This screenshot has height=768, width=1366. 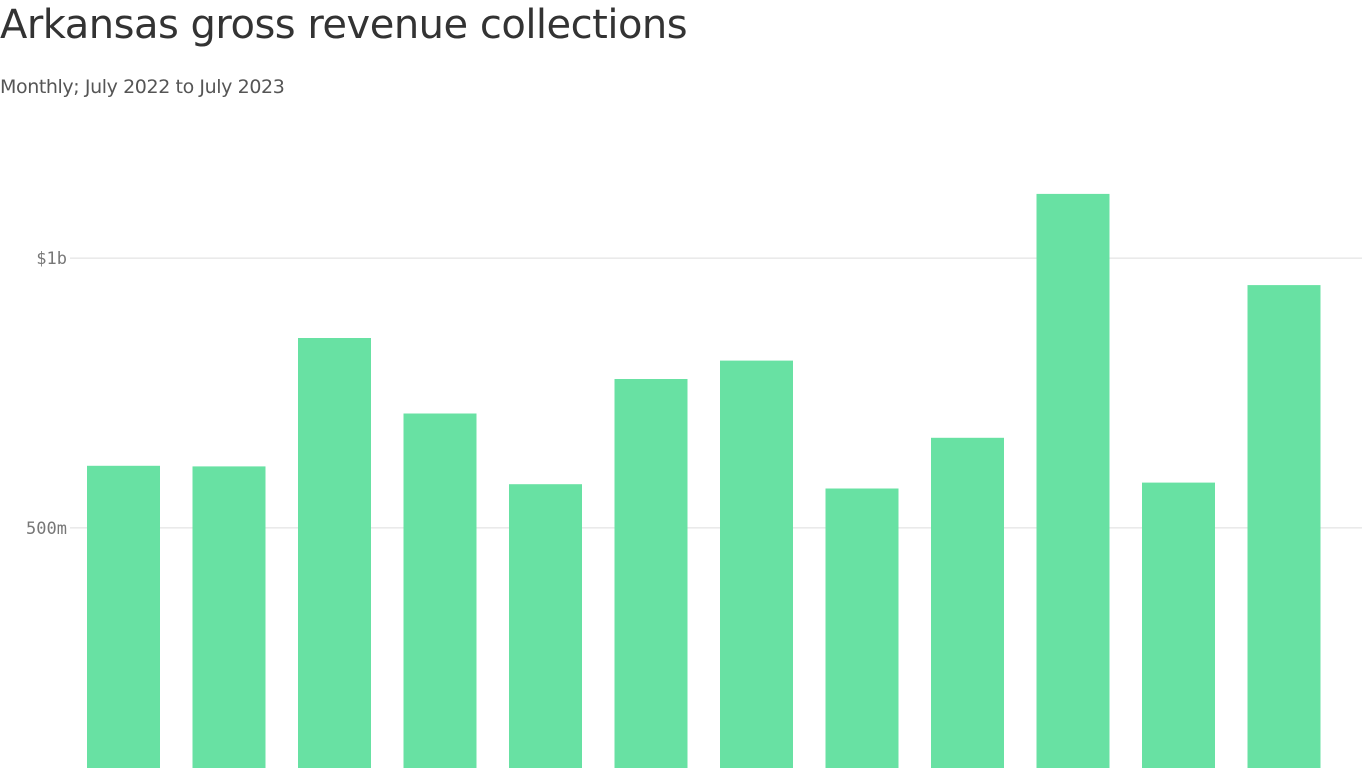 What do you see at coordinates (51, 259) in the screenshot?
I see `y-tick-label: $1b` at bounding box center [51, 259].